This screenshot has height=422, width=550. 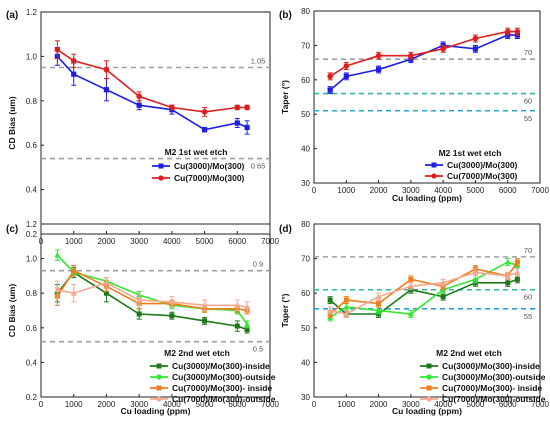 What do you see at coordinates (469, 353) in the screenshot?
I see `legend-title: M2 2nd wet etch` at bounding box center [469, 353].